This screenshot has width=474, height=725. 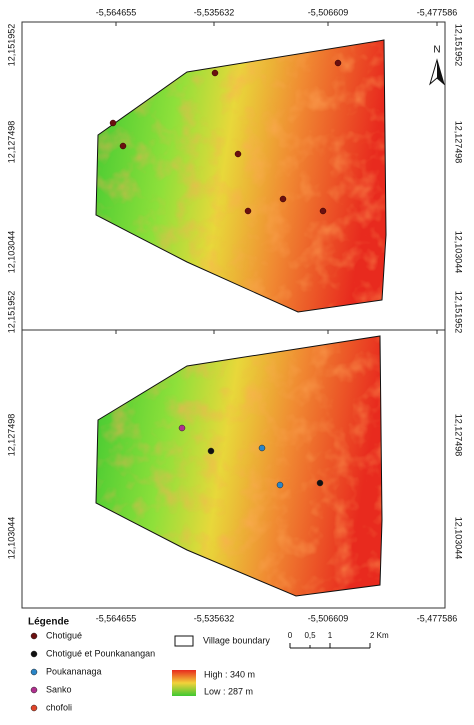 What do you see at coordinates (184, 641) in the screenshot?
I see `boundary-symbol` at bounding box center [184, 641].